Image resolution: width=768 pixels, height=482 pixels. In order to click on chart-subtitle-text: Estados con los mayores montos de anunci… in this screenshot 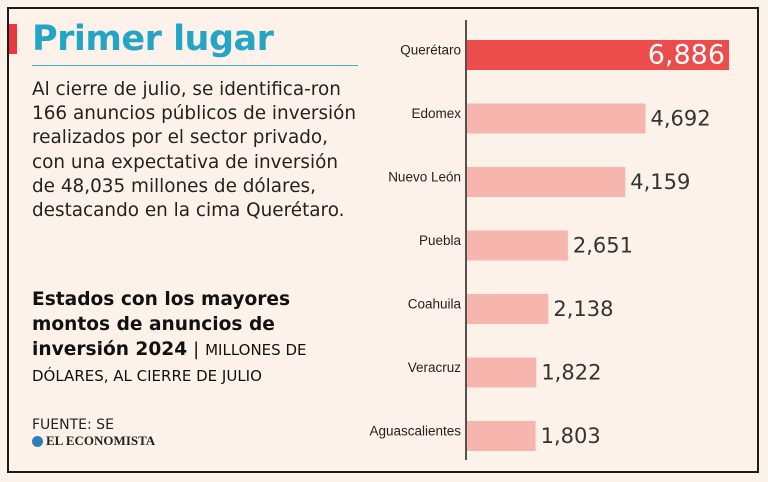, I will do `click(161, 324)`.